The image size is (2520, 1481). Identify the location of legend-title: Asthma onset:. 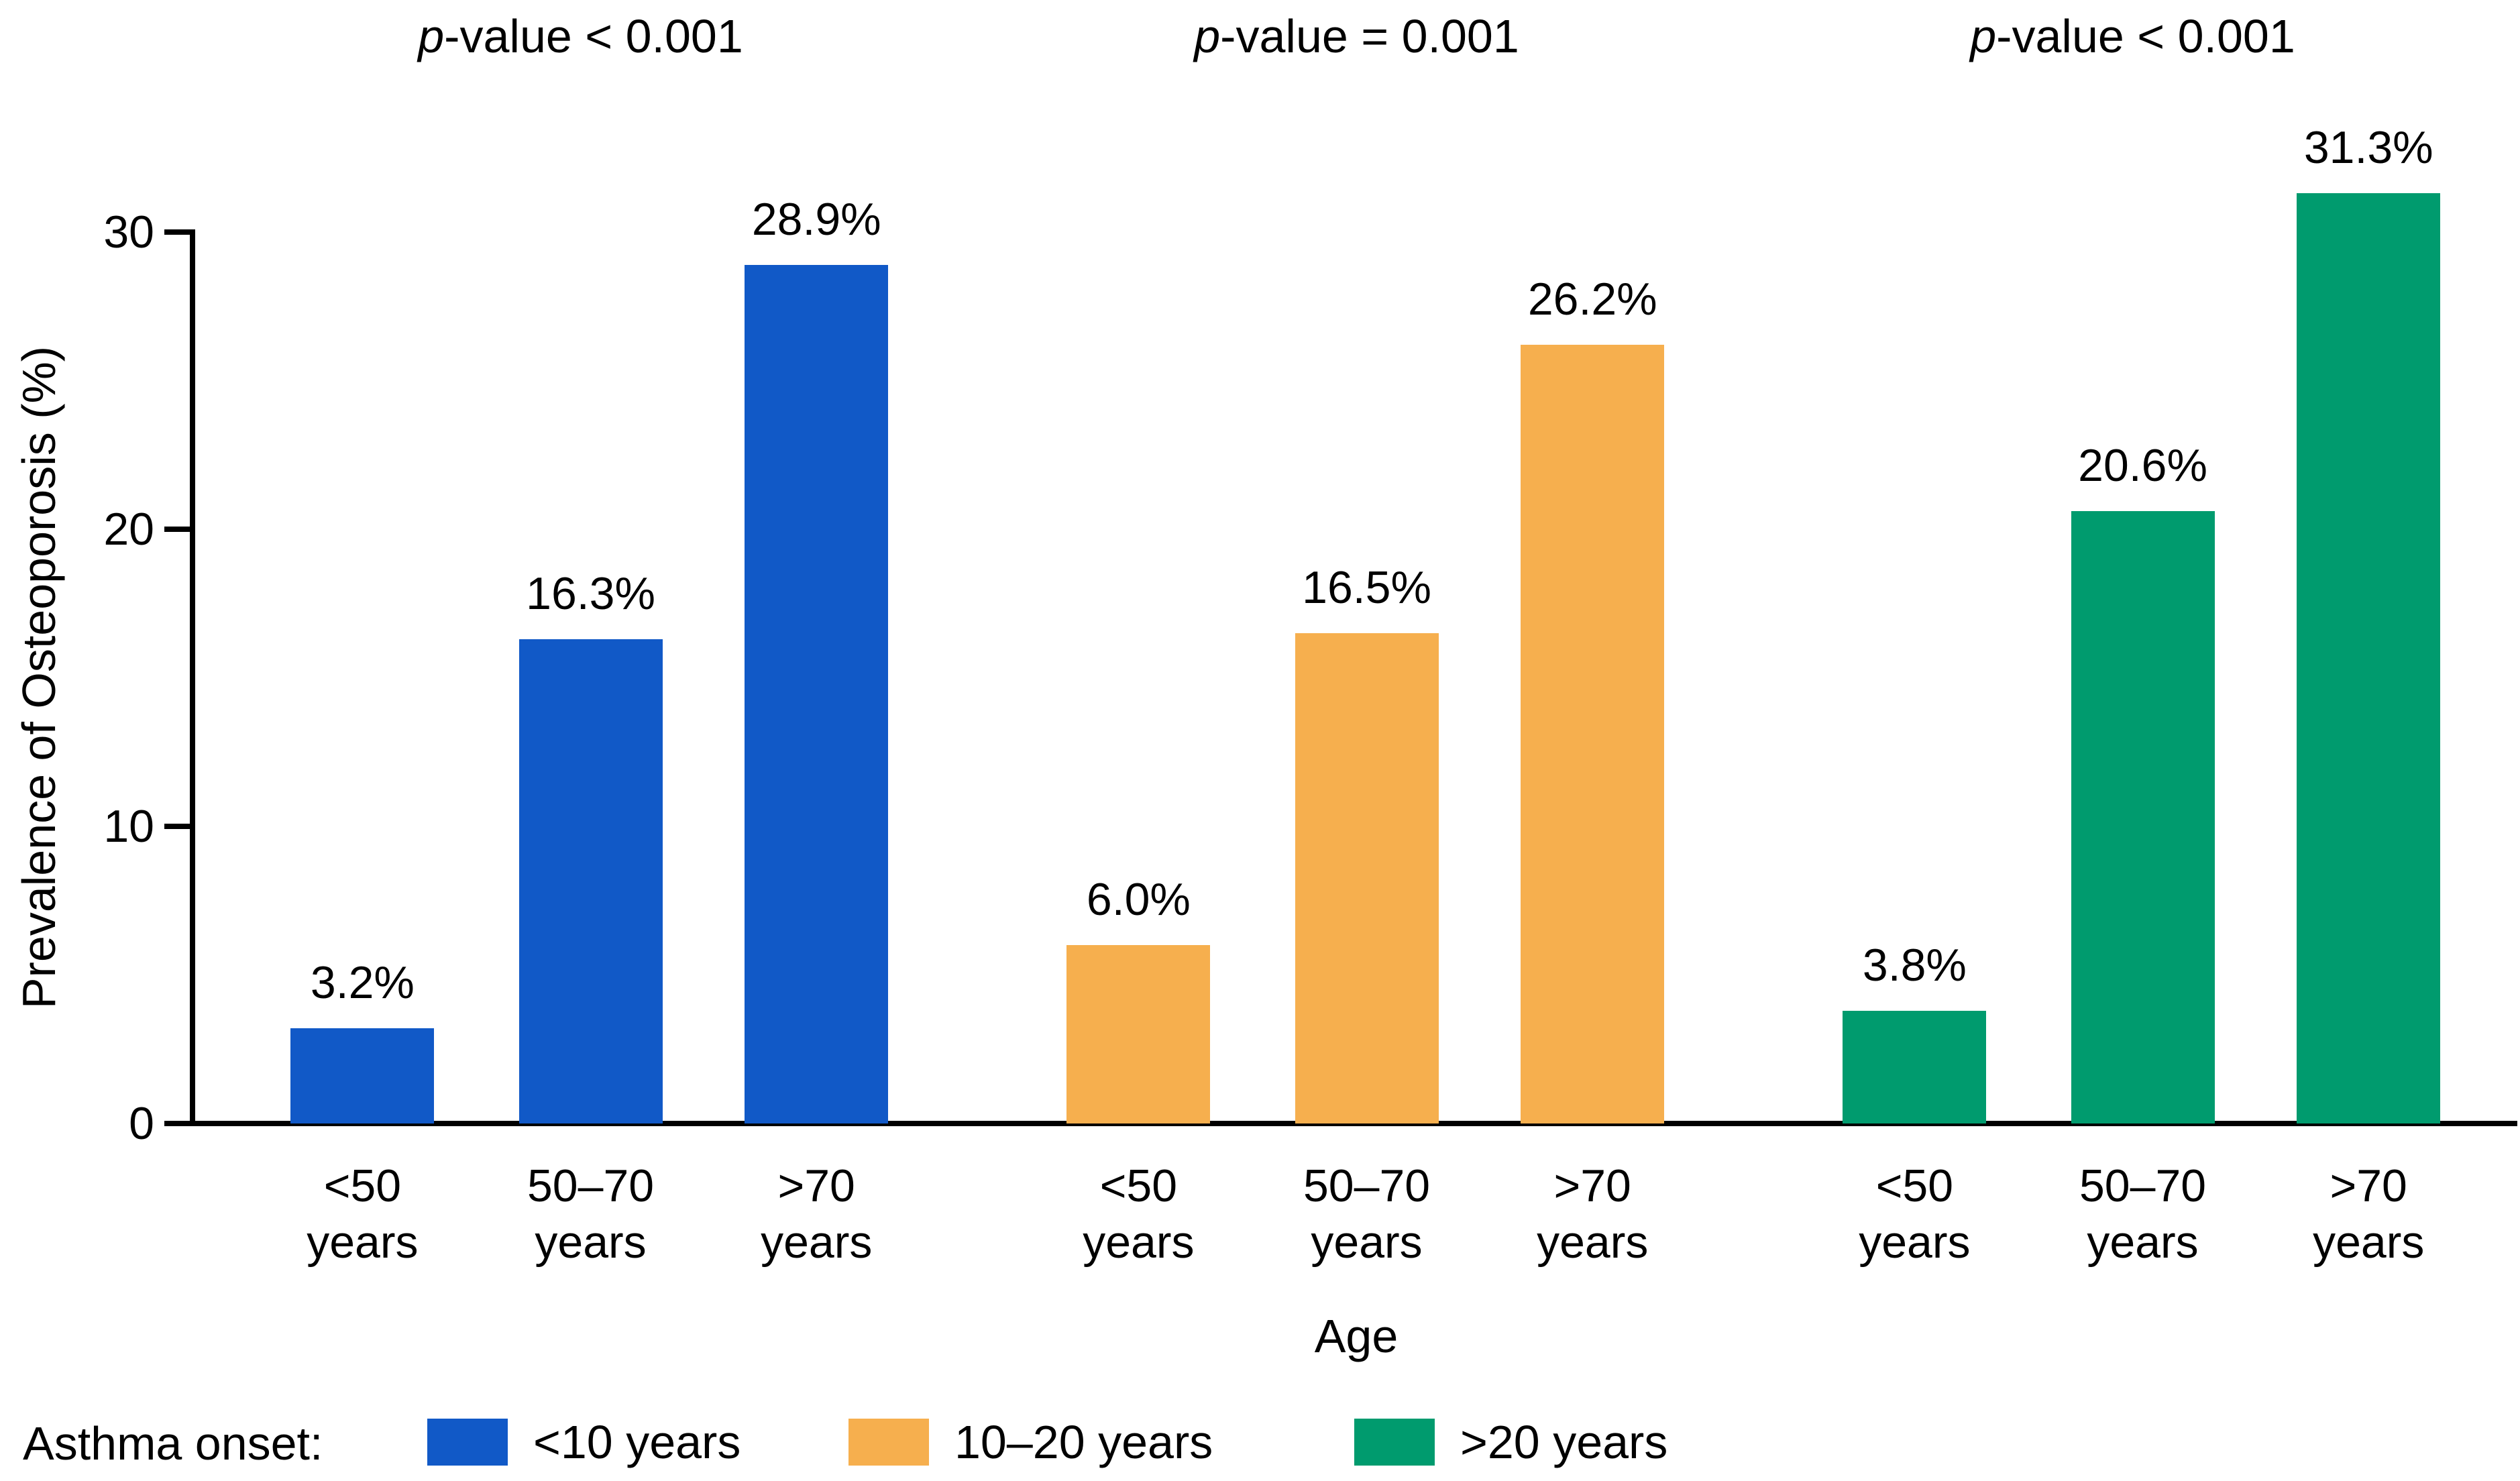
(173, 1443).